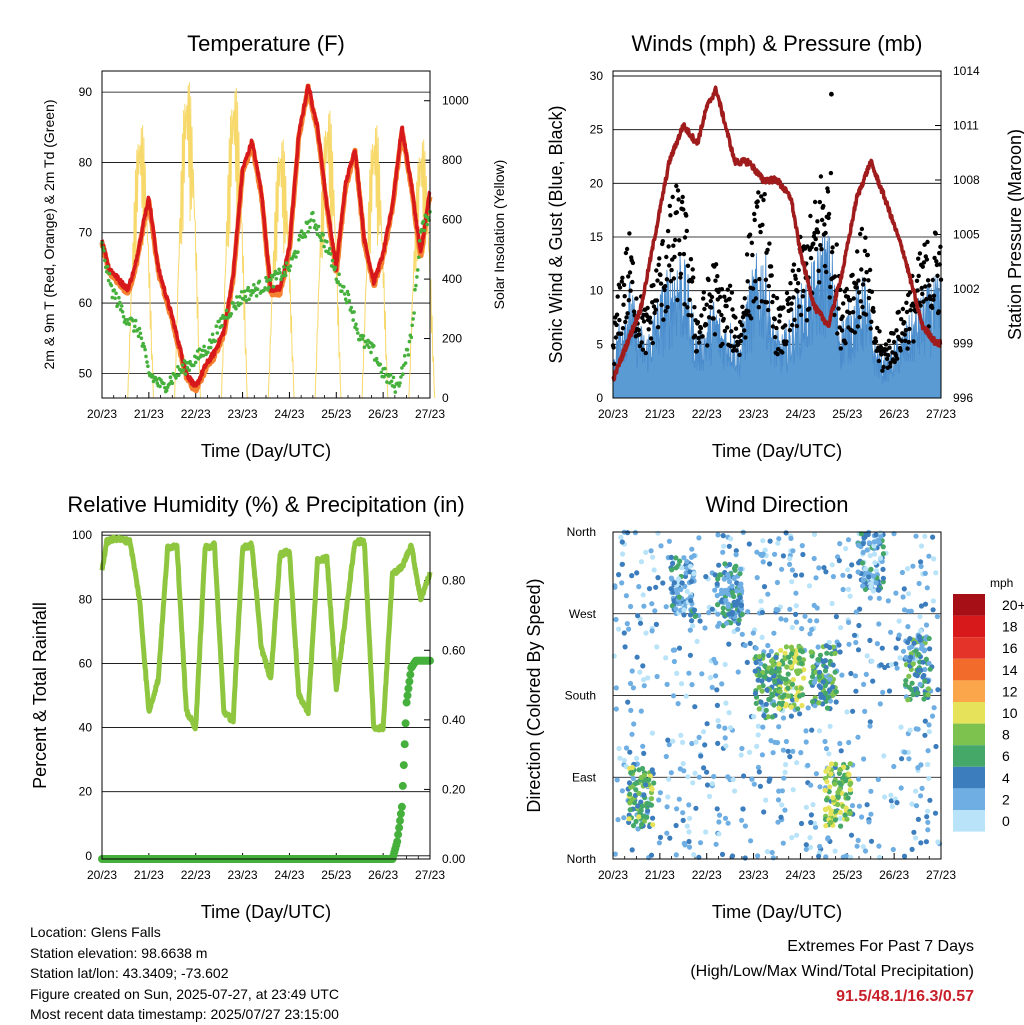 The width and height of the screenshot is (1024, 1025). What do you see at coordinates (403, 765) in the screenshot?
I see `precip-point` at bounding box center [403, 765].